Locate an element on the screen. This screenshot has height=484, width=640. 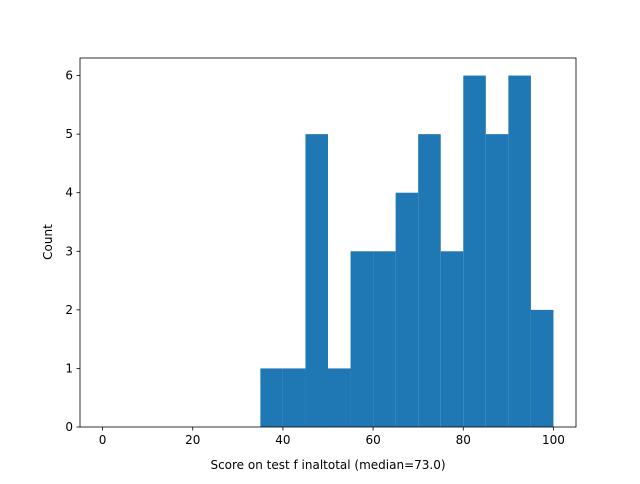
x-tick-label: 100 is located at coordinates (553, 440).